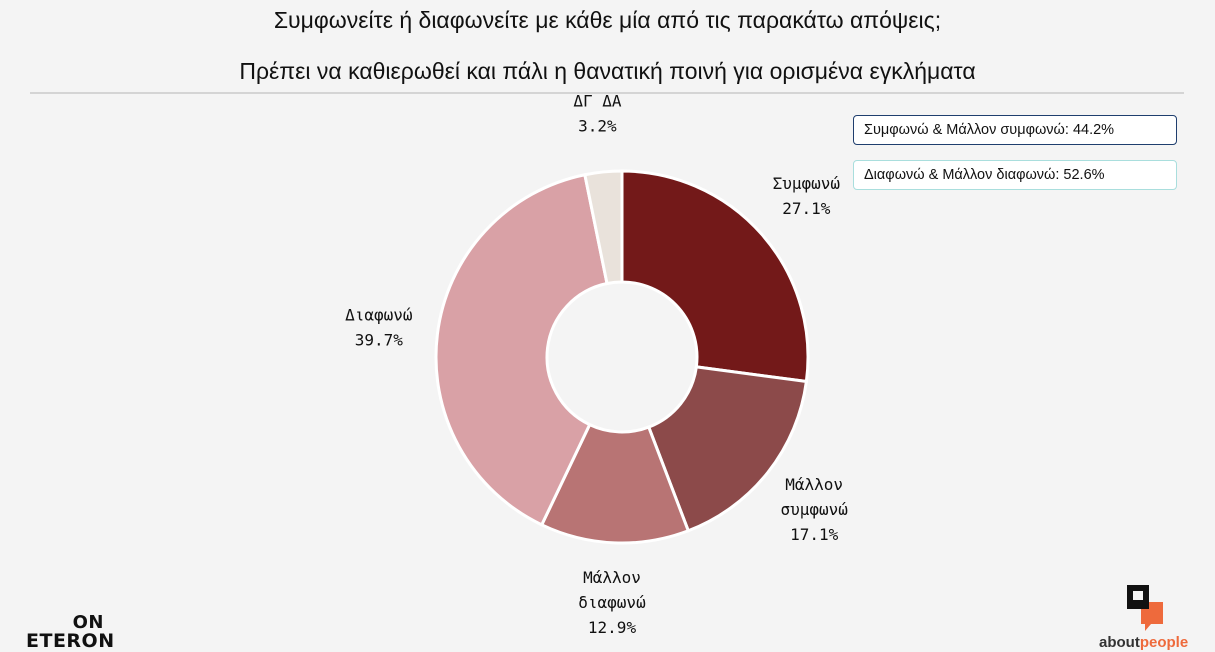 Image resolution: width=1215 pixels, height=652 pixels. What do you see at coordinates (807, 196) in the screenshot?
I see `slice-label-0: Συμφωνώ 27.1%` at bounding box center [807, 196].